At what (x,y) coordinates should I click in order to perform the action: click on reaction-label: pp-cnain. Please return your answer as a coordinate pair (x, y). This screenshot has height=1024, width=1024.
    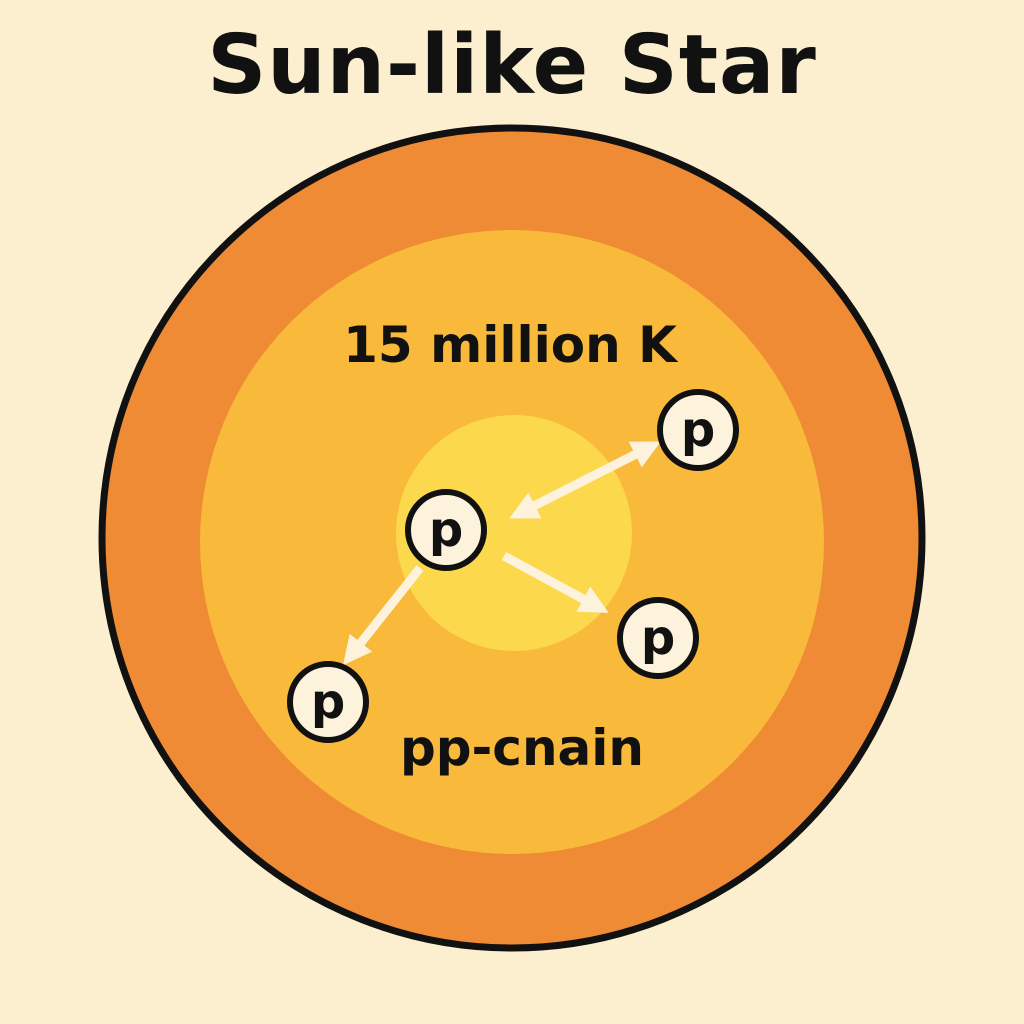
    Looking at the image, I should click on (522, 748).